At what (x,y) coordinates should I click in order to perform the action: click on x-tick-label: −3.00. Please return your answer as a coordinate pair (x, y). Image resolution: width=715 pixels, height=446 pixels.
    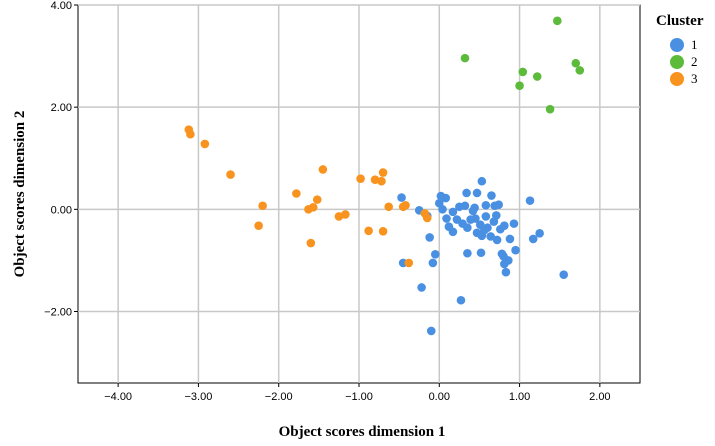
    Looking at the image, I should click on (199, 397).